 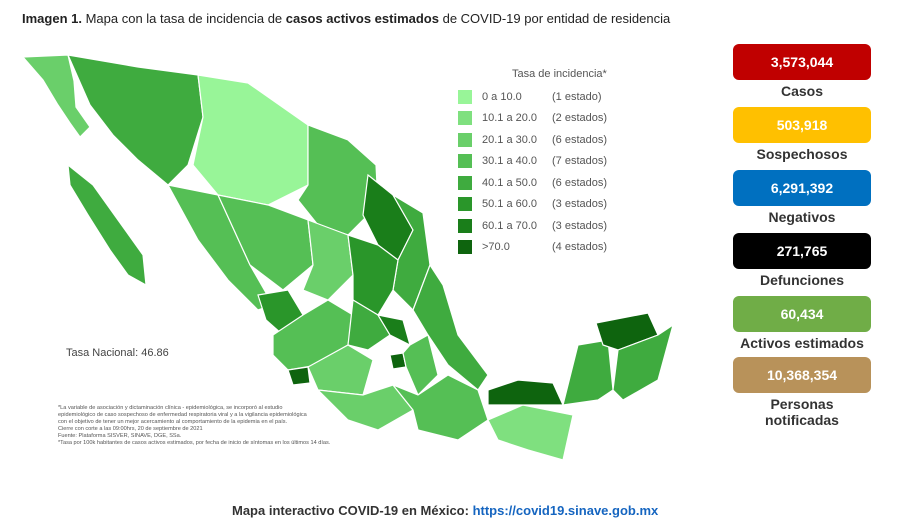 What do you see at coordinates (299, 376) in the screenshot?
I see `state-colima` at bounding box center [299, 376].